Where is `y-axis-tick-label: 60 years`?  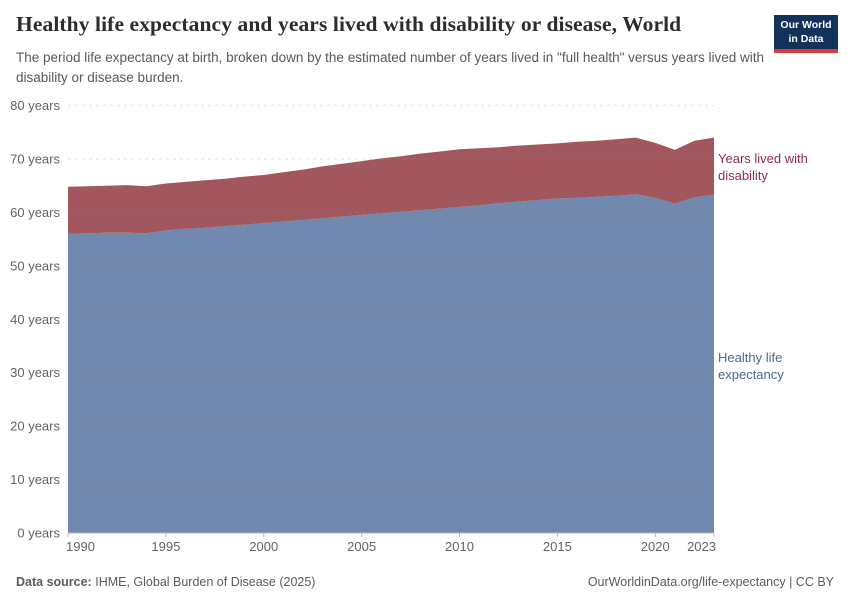 y-axis-tick-label: 60 years is located at coordinates (35, 212).